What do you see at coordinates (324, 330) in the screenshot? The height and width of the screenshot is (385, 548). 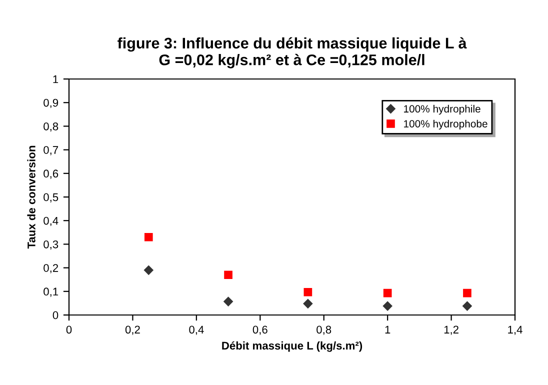 I see `x-tick-label: 0,8` at bounding box center [324, 330].